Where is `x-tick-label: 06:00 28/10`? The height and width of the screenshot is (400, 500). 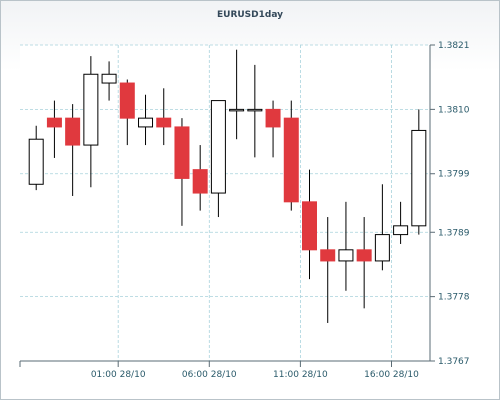 x-tick-label: 06:00 28/10 is located at coordinates (209, 375).